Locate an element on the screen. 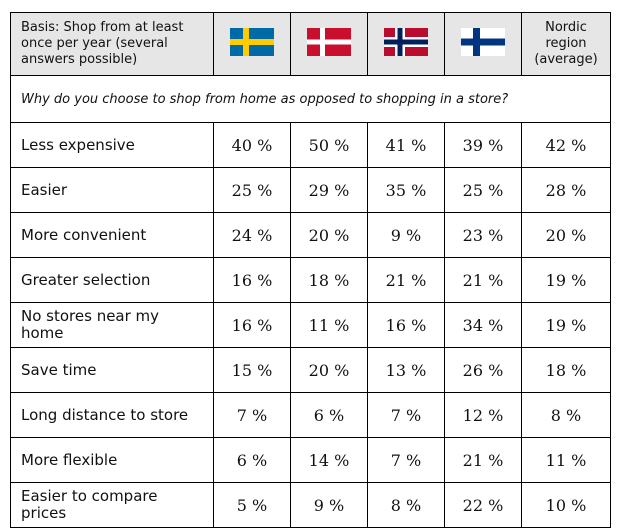  share: 39 % is located at coordinates (483, 145).